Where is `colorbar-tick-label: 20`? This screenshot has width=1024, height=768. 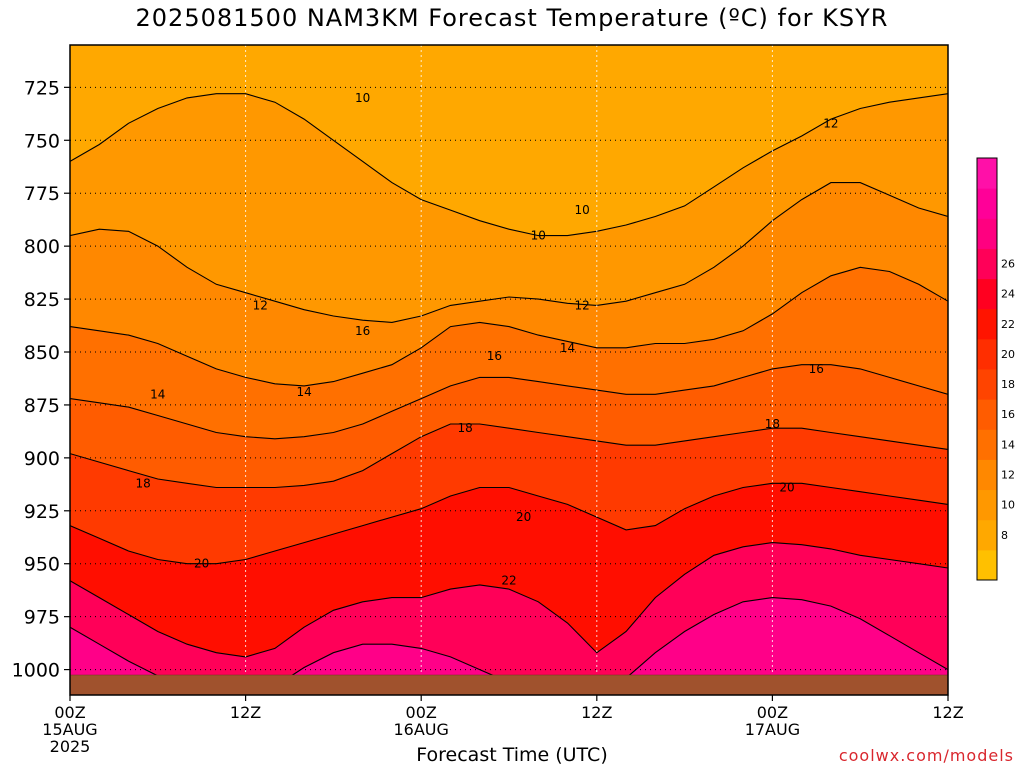 colorbar-tick-label: 20 is located at coordinates (1008, 354).